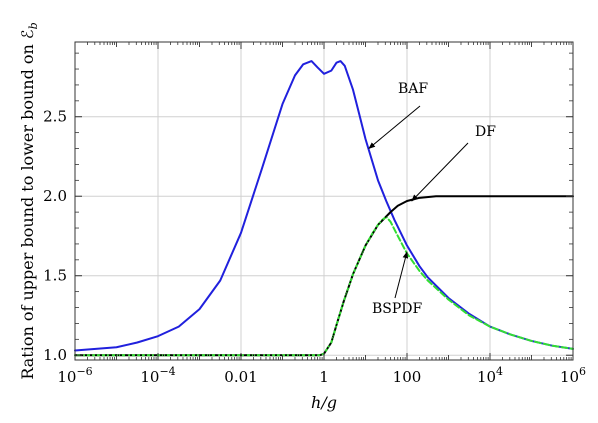 This screenshot has width=598, height=423. What do you see at coordinates (499, 371) in the screenshot?
I see `x-tick-label-exponent: 4` at bounding box center [499, 371].